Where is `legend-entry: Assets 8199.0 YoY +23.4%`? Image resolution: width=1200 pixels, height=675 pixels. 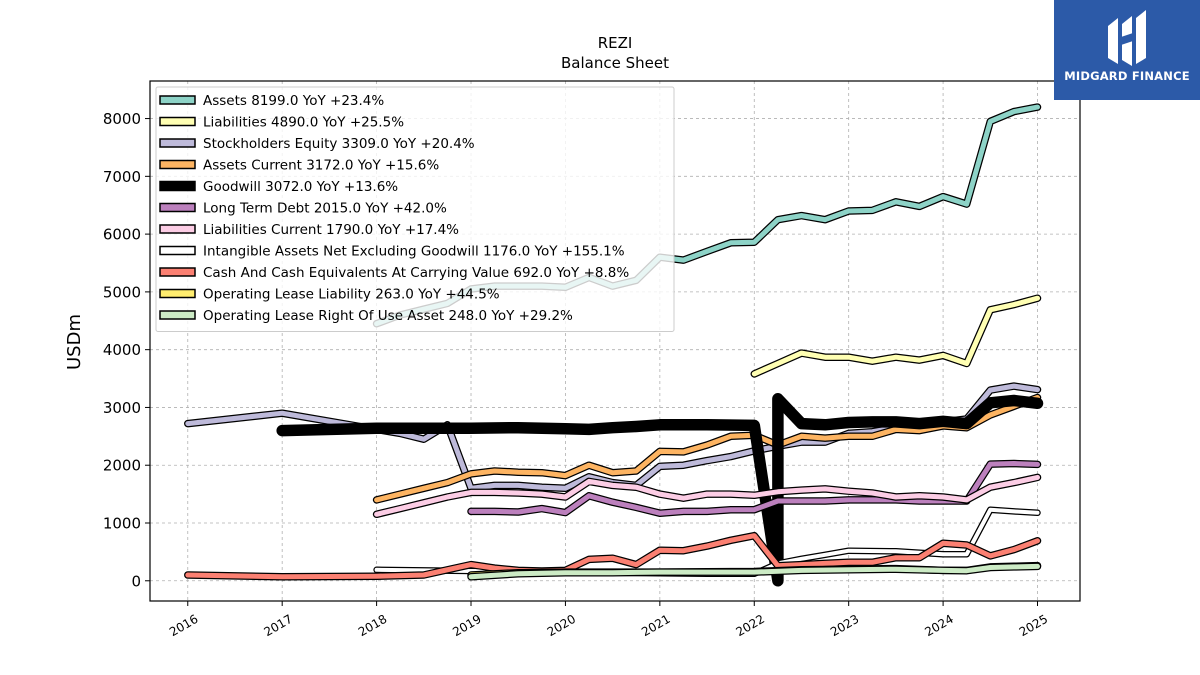
legend-entry: Assets 8199.0 YoY +23.4% is located at coordinates (271, 101).